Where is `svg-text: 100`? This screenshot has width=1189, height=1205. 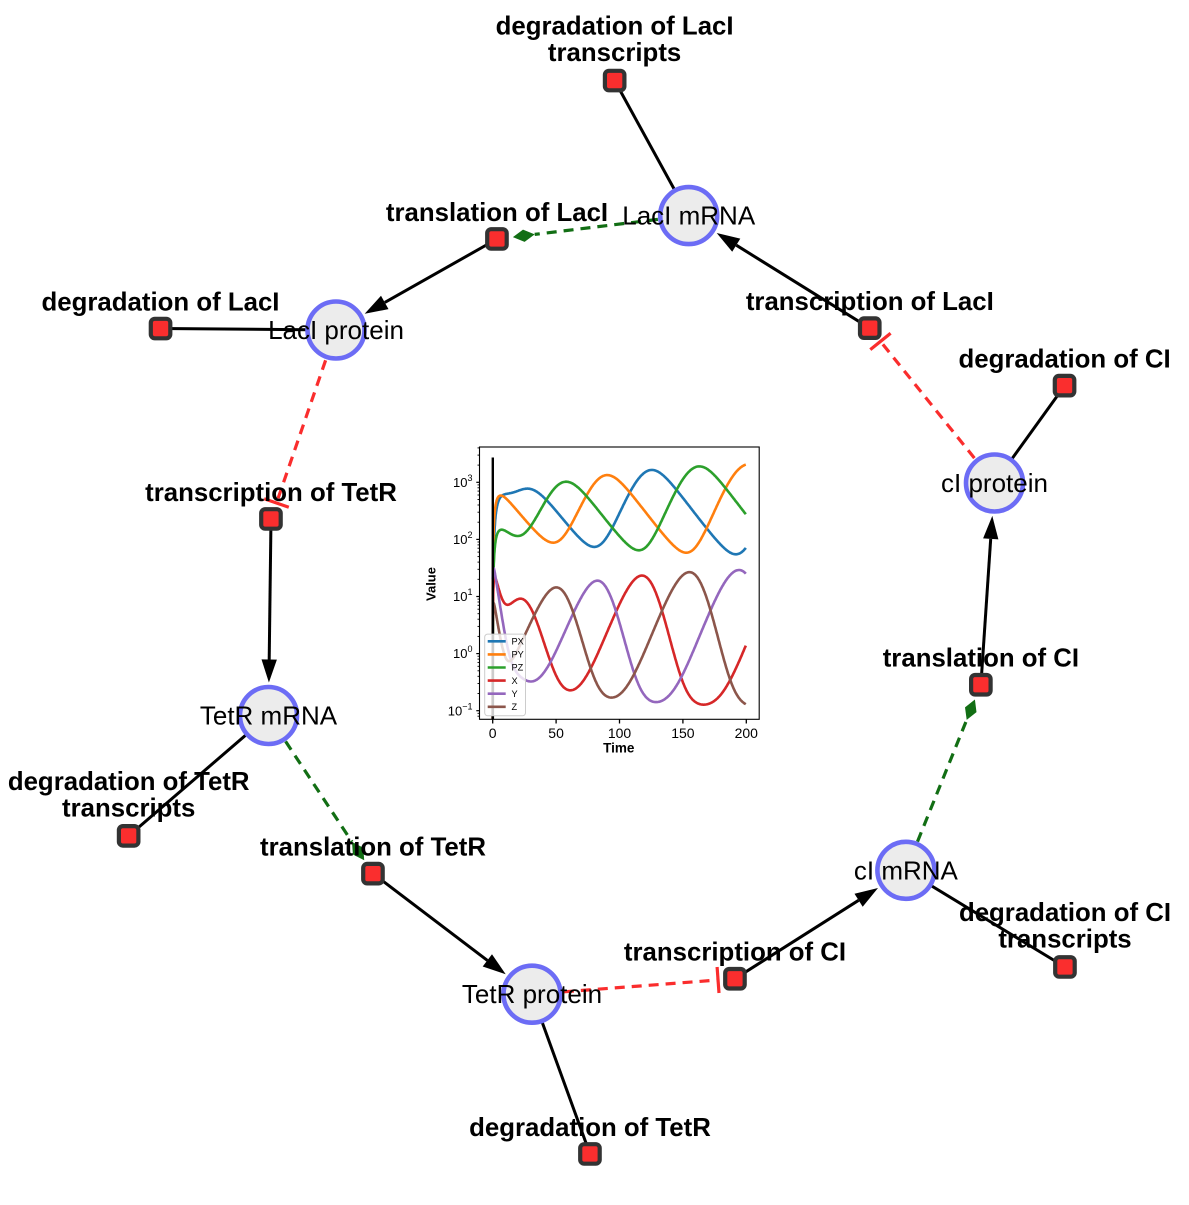
svg-text: 100 is located at coordinates (620, 733).